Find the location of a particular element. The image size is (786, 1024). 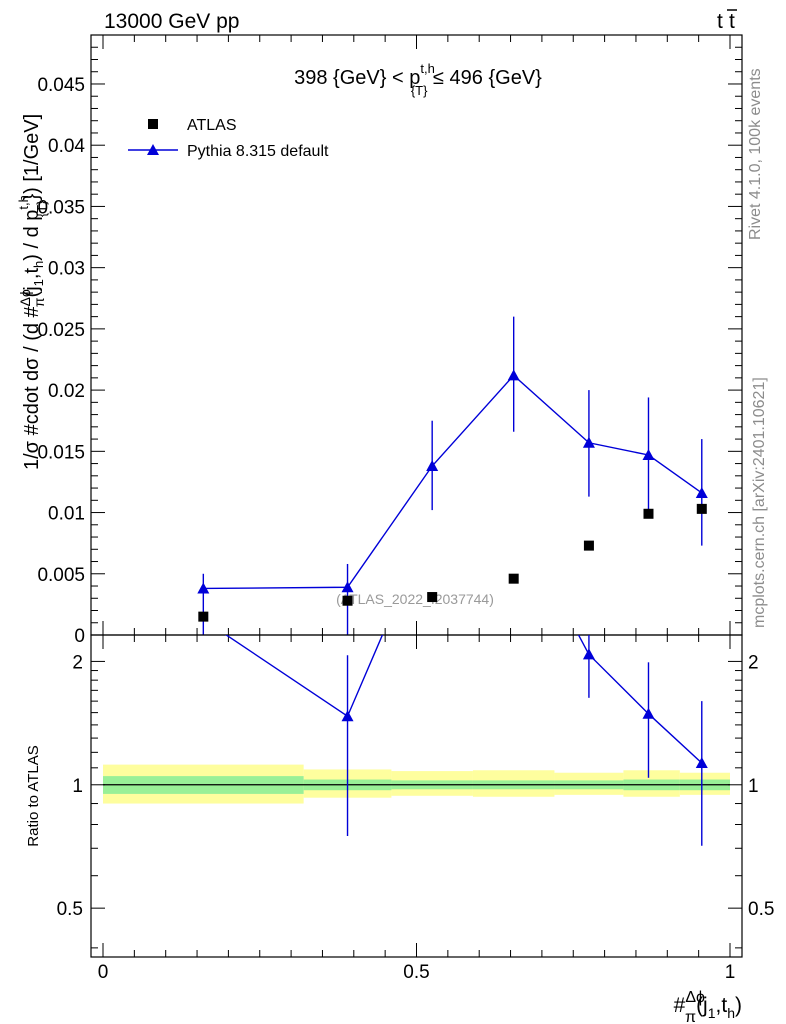

y-tick-label: 0.015 is located at coordinates (61, 452).